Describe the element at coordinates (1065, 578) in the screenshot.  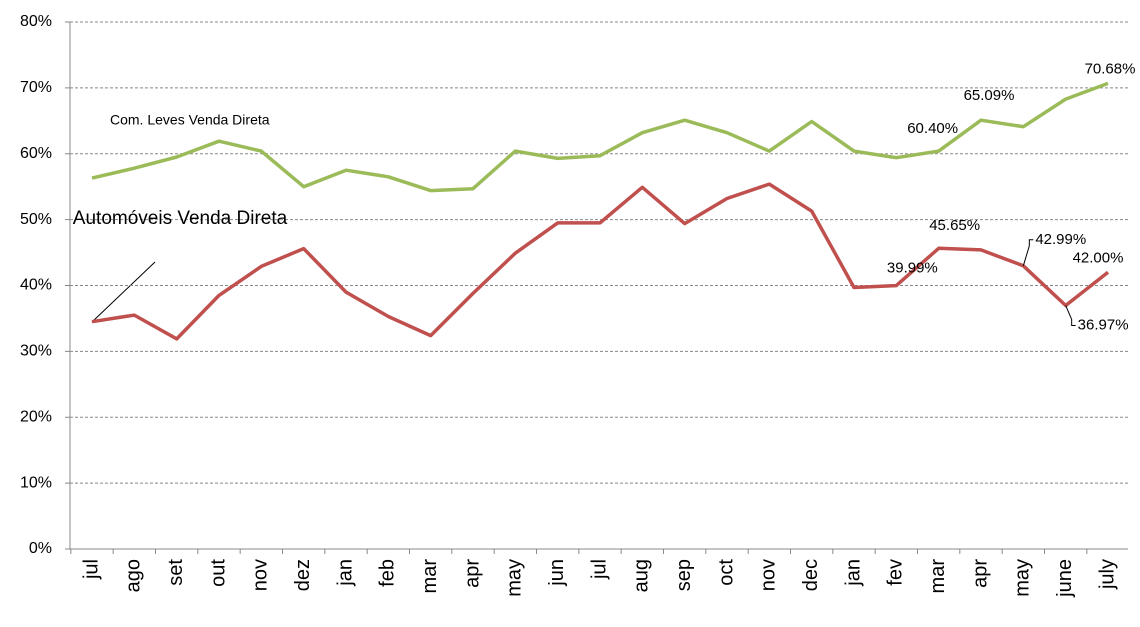
I see `x-tick-label: june` at that location.